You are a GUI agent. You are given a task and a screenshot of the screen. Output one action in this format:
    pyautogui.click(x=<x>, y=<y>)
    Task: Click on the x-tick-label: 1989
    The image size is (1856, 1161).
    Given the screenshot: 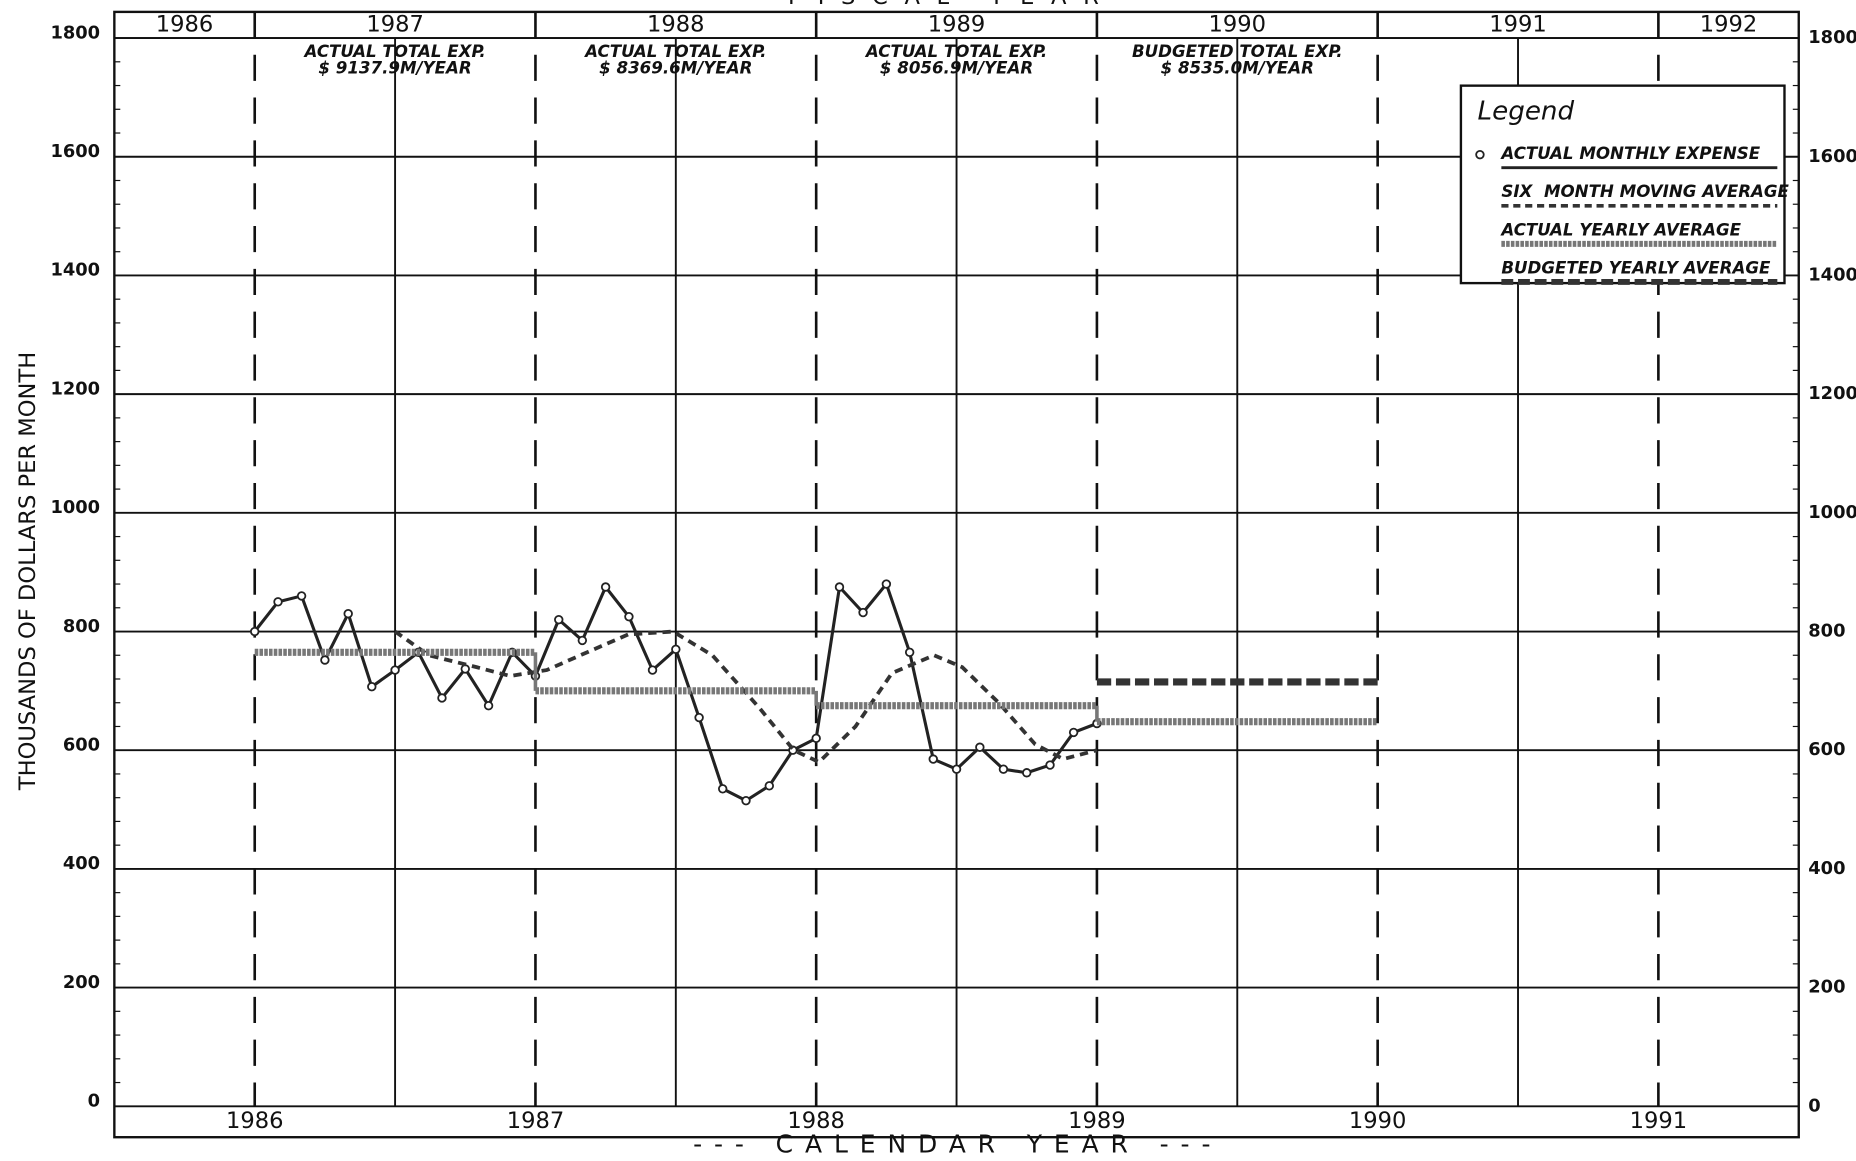 What is the action you would take?
    pyautogui.click(x=1097, y=1121)
    